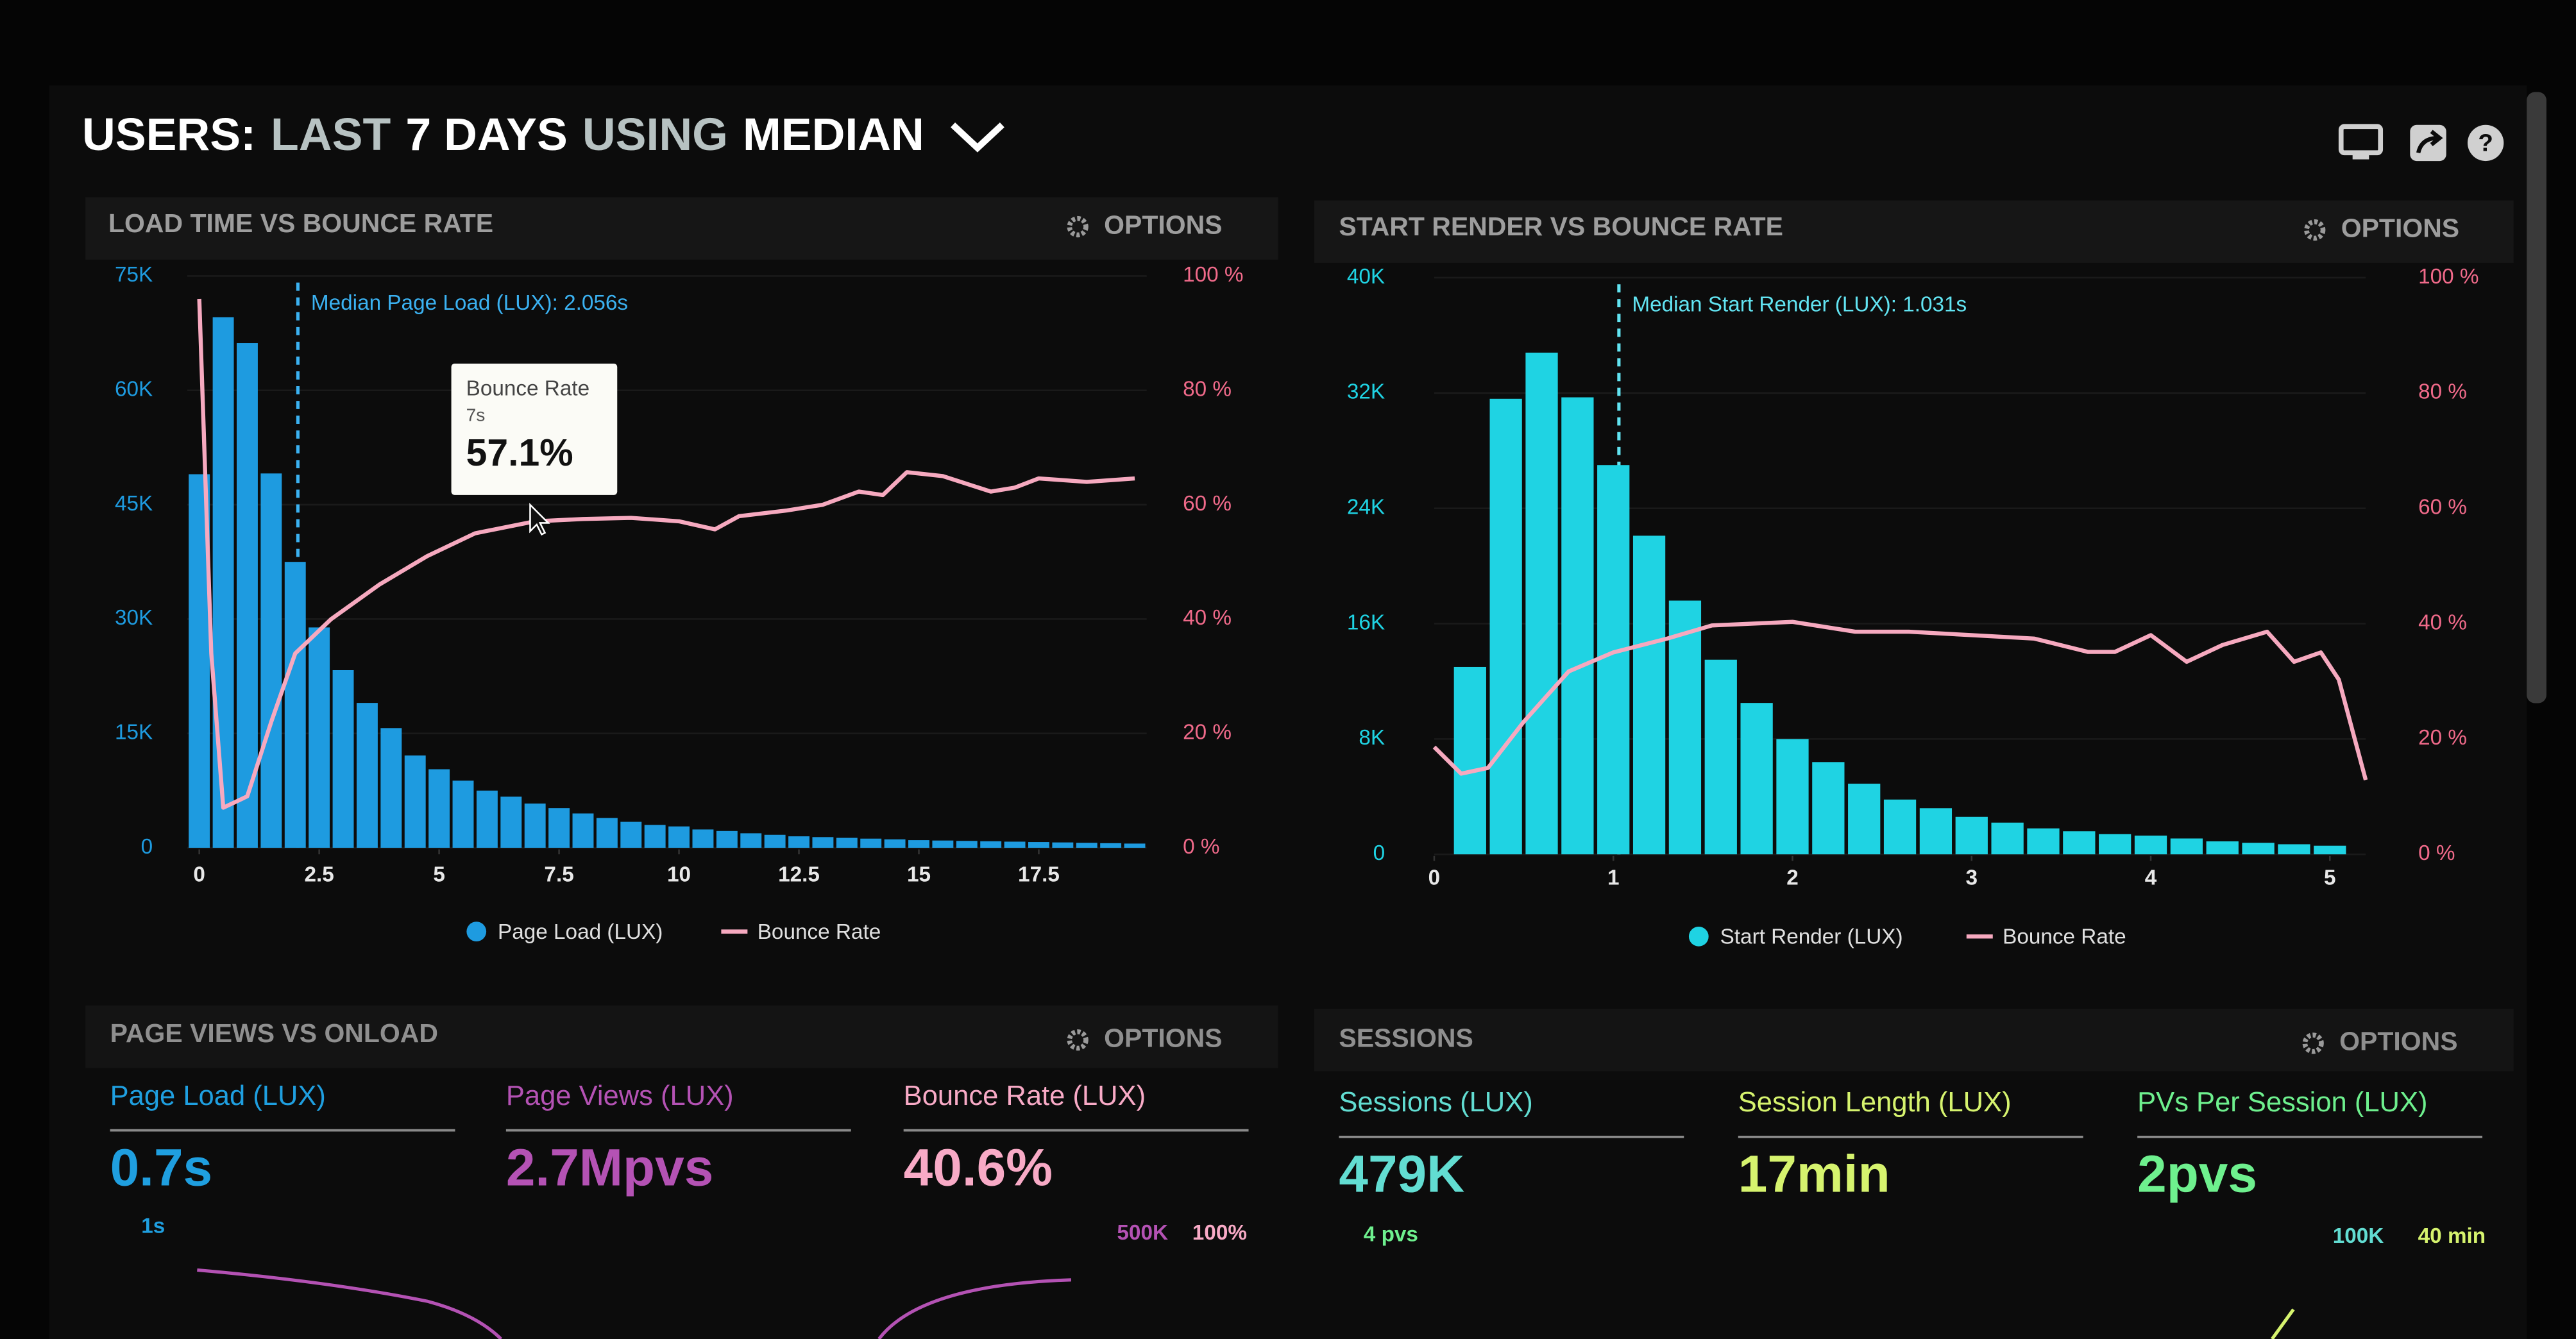 This screenshot has width=2576, height=1339. What do you see at coordinates (476, 414) in the screenshot?
I see `tooltip-x: 7s` at bounding box center [476, 414].